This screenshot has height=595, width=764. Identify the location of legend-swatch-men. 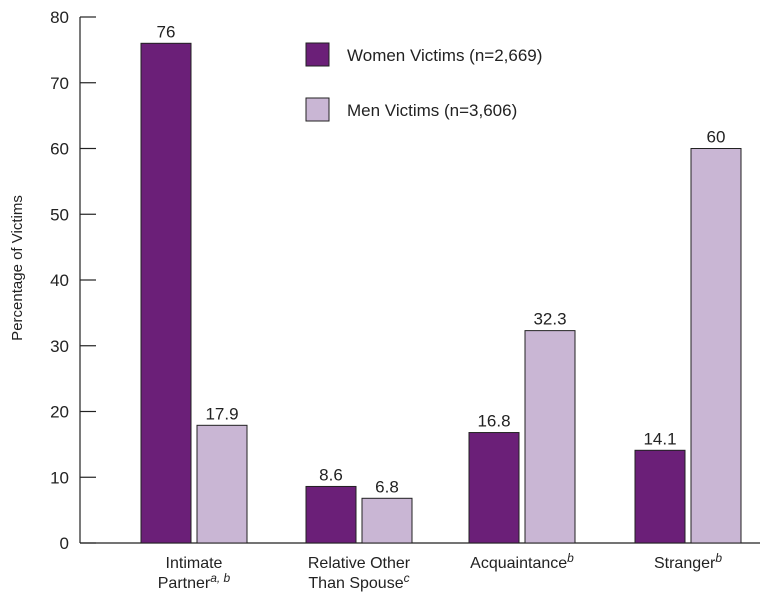
(317, 109).